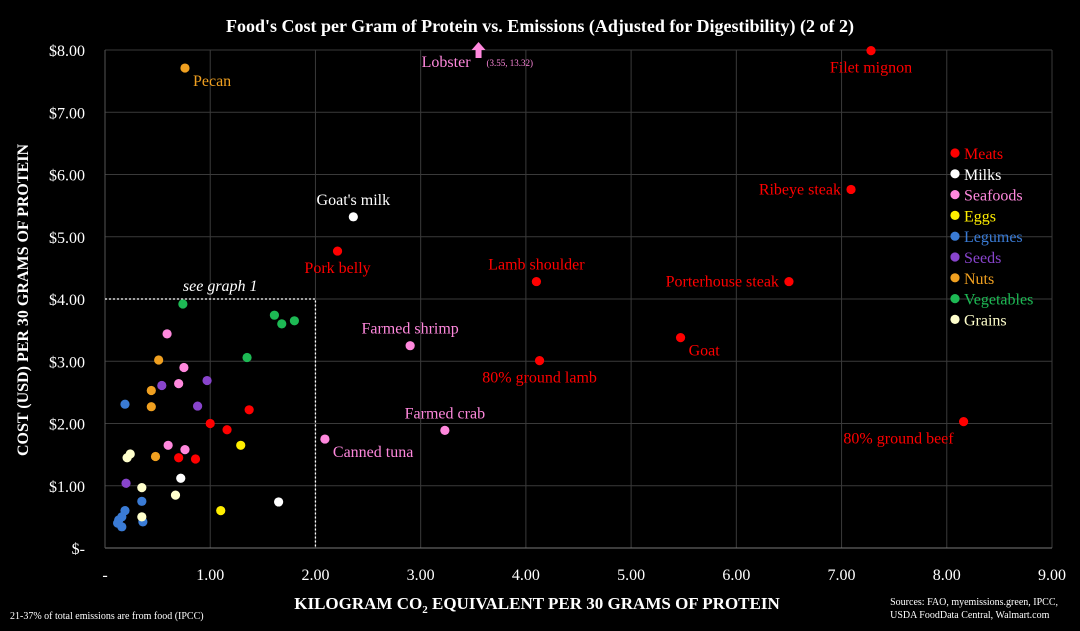  Describe the element at coordinates (210, 575) in the screenshot. I see `x-tick-label: 1.00` at that location.